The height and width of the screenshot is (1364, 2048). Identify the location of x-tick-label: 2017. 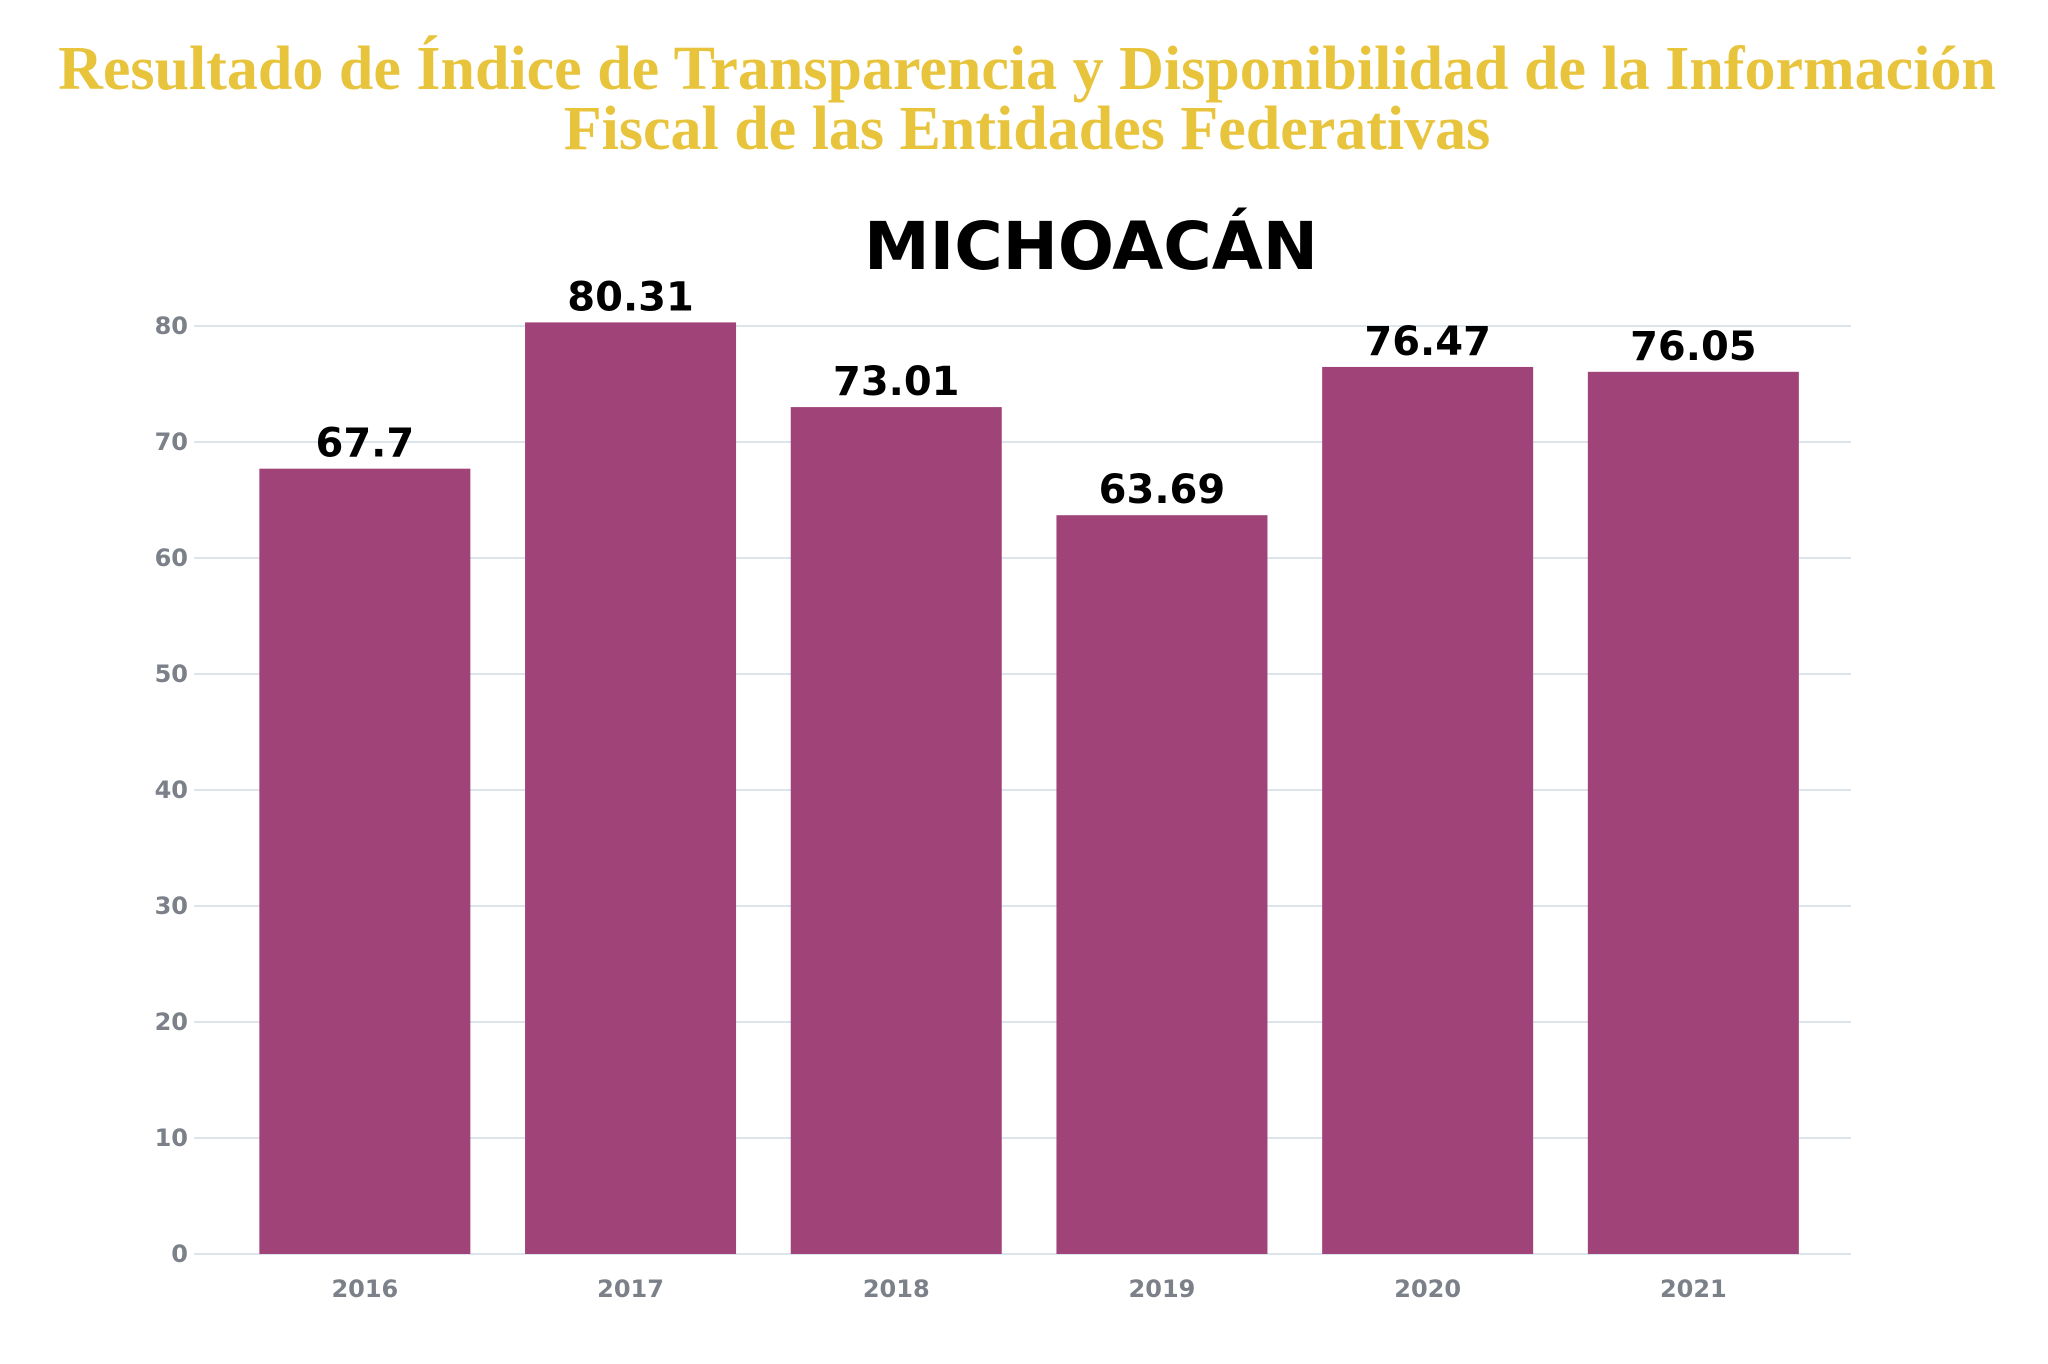
(630, 1289).